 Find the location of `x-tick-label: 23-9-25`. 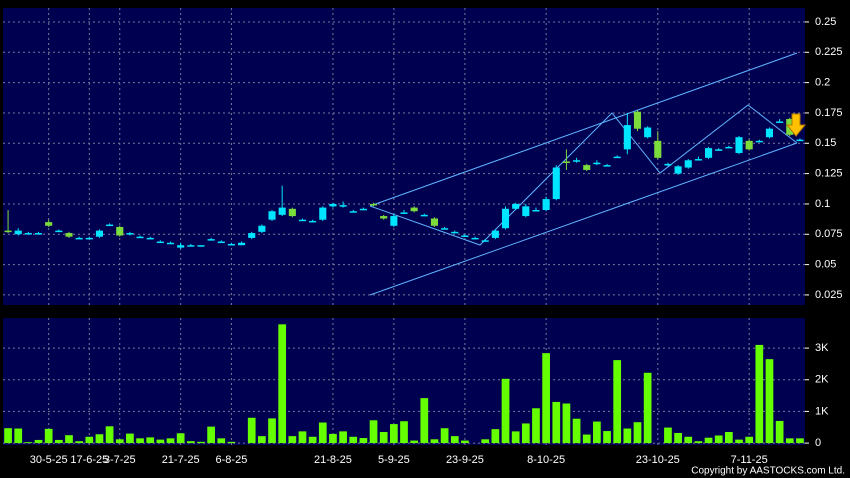

x-tick-label: 23-9-25 is located at coordinates (465, 460).